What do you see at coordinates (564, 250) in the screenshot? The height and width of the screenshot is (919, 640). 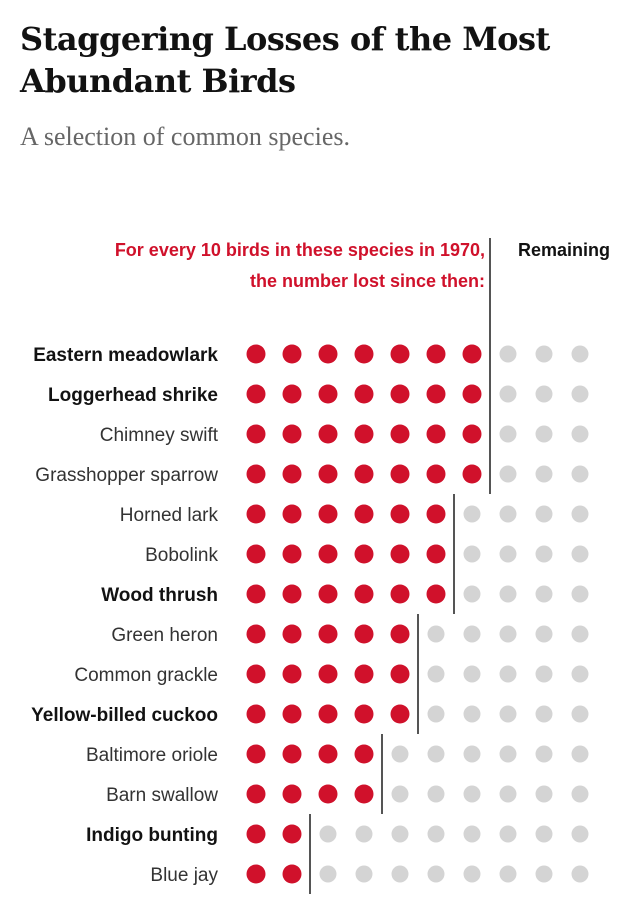 I see `remaining-header: Remaining` at bounding box center [564, 250].